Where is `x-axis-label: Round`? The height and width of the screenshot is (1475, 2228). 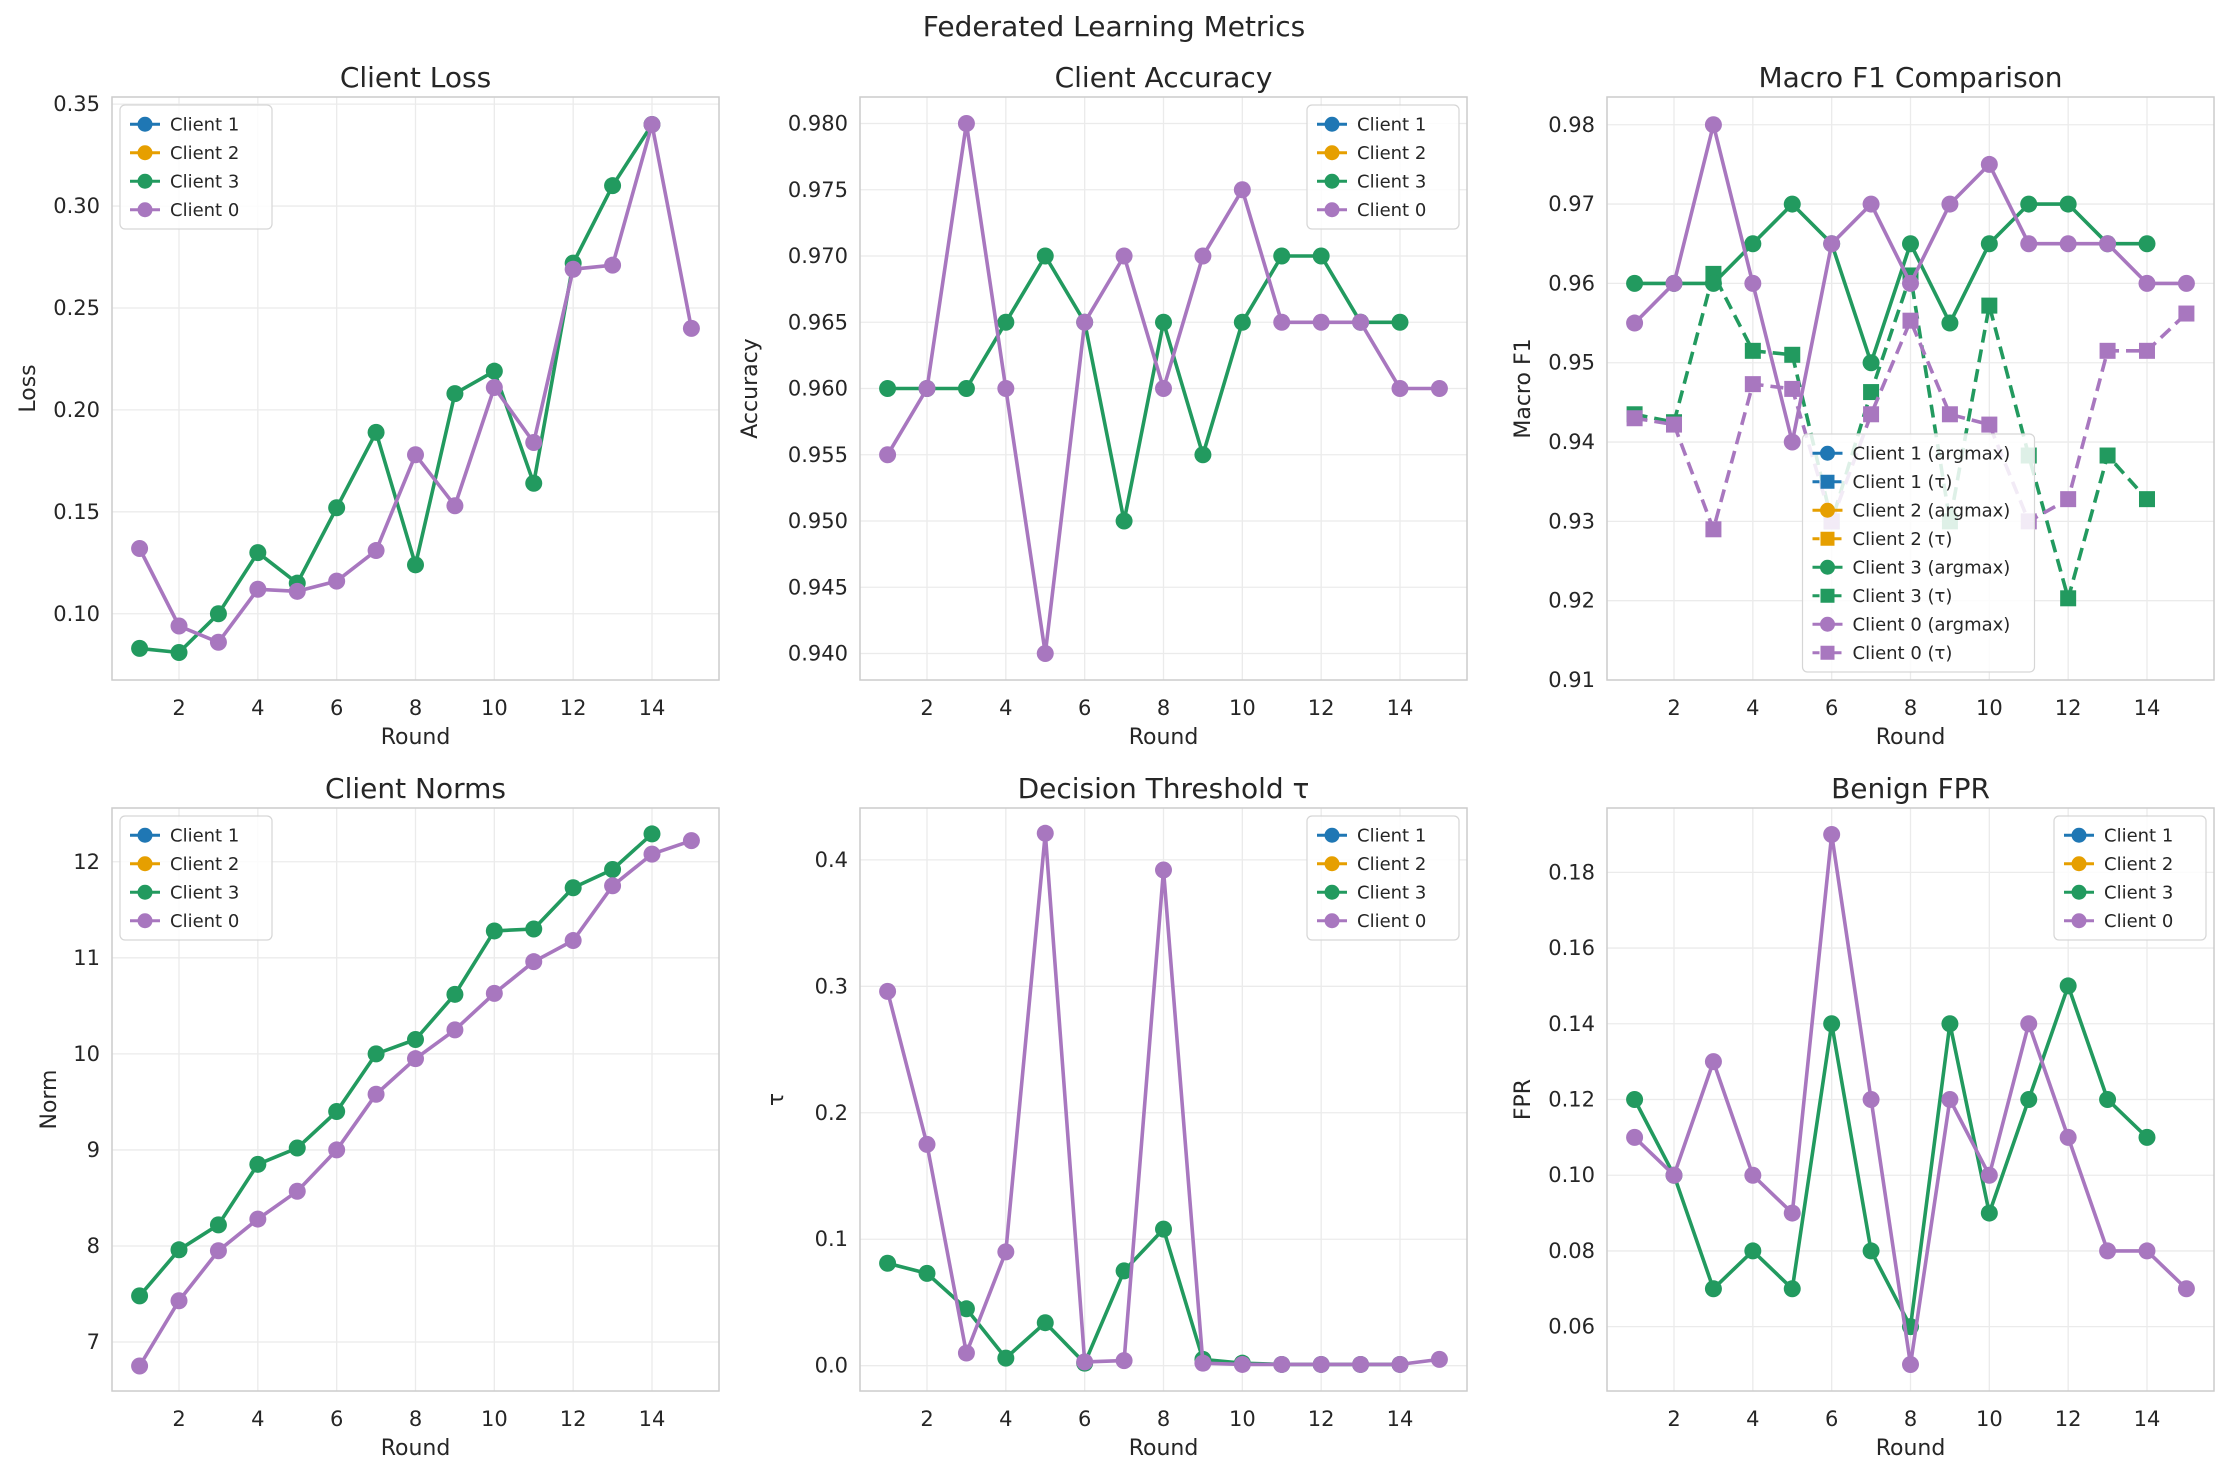
x-axis-label: Round is located at coordinates (1911, 1448).